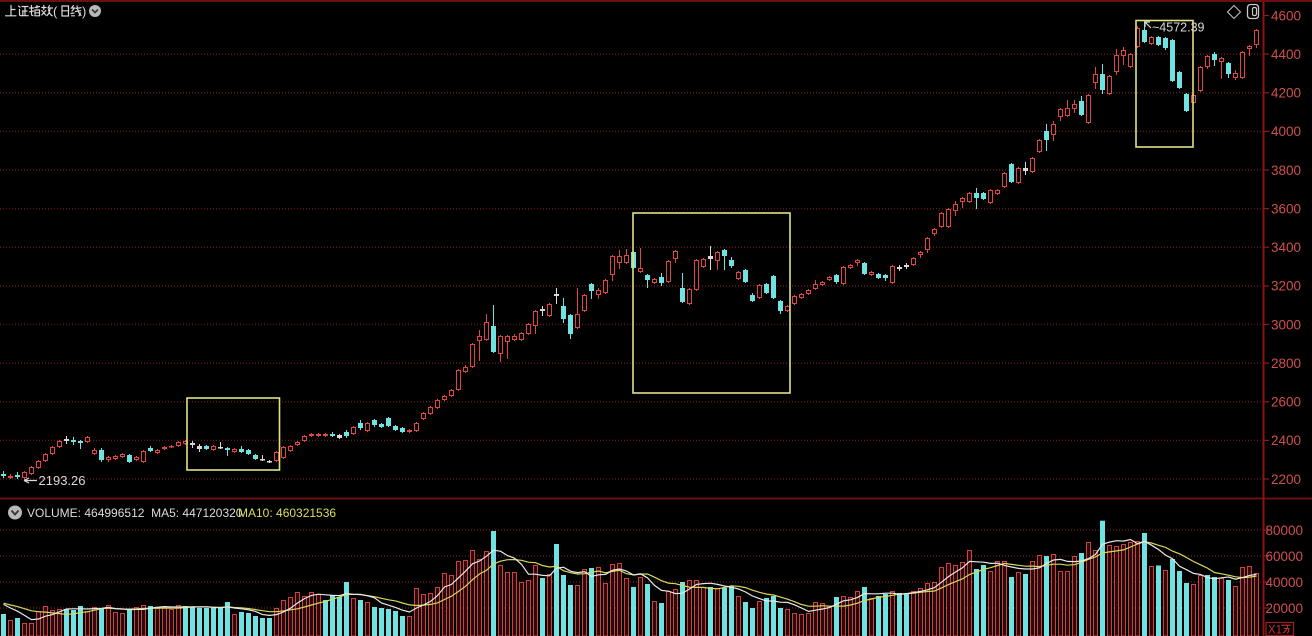 This screenshot has height=636, width=1312. I want to click on svg-text: 3400, so click(1286, 247).